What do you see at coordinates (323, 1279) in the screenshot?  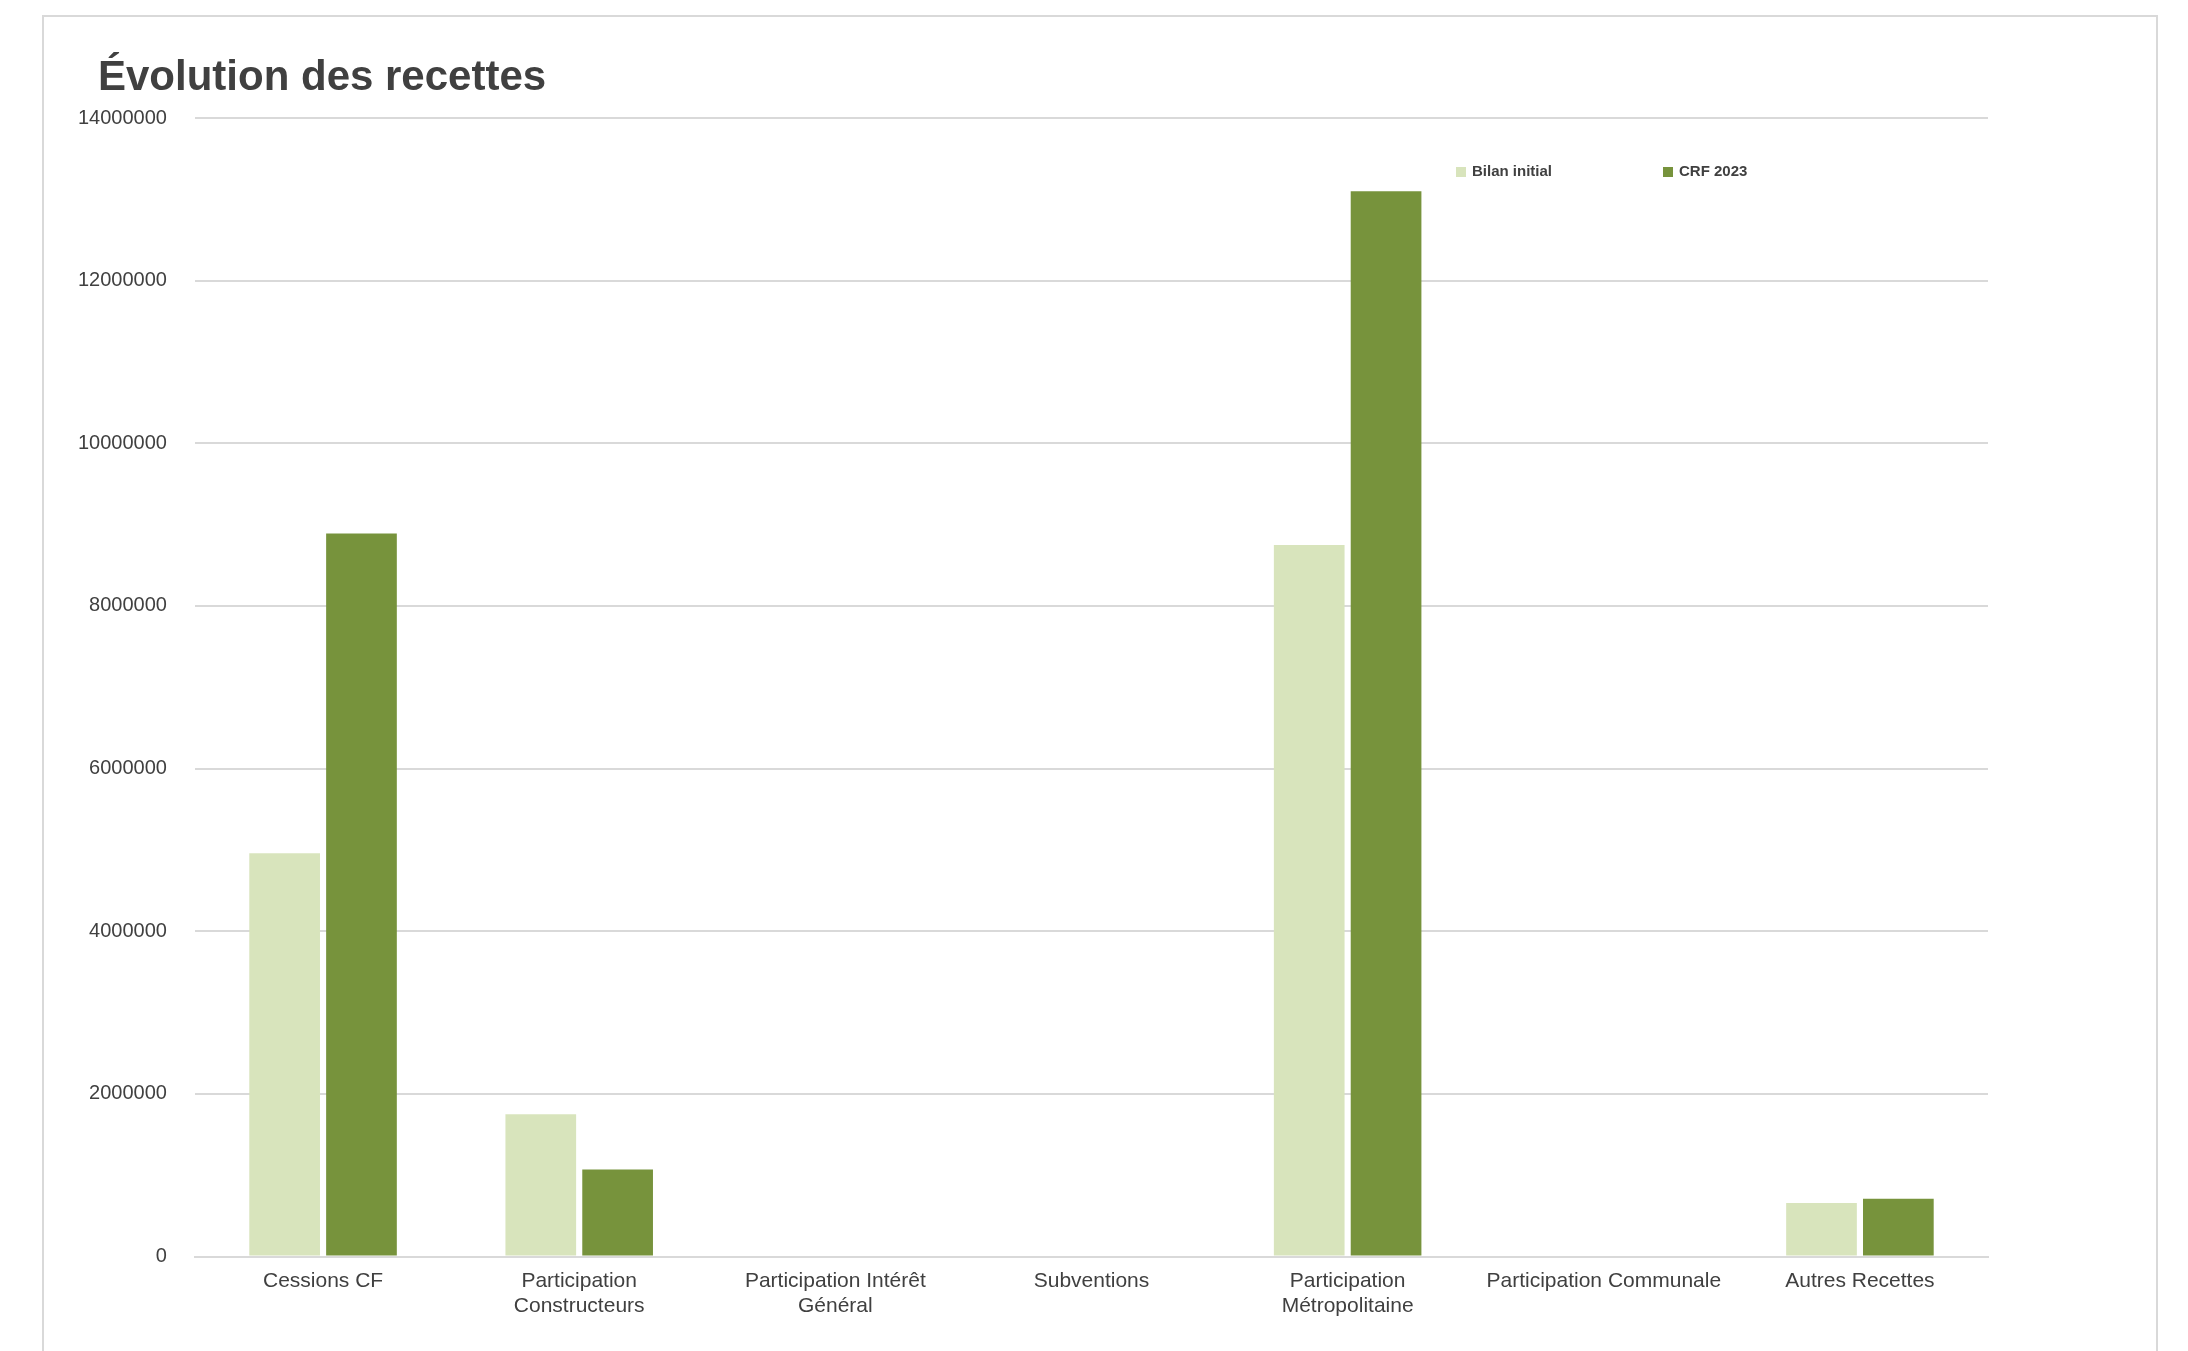 I see `x-tick-label: Cessions CF` at bounding box center [323, 1279].